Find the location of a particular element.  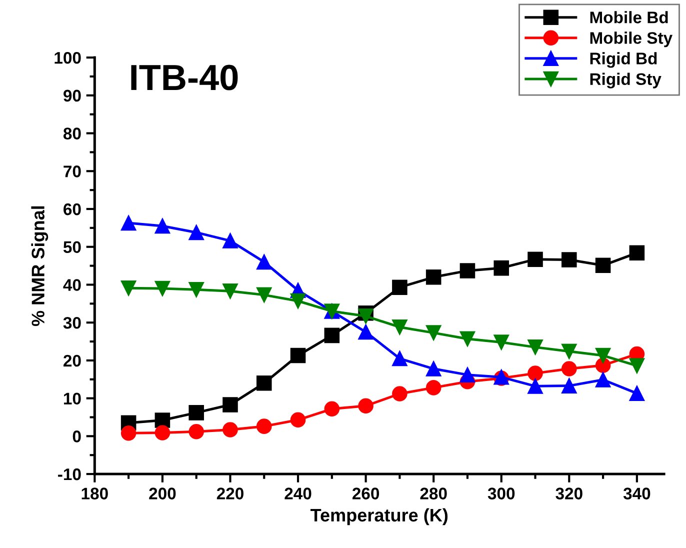

legend-label: Mobile Bd is located at coordinates (629, 17).